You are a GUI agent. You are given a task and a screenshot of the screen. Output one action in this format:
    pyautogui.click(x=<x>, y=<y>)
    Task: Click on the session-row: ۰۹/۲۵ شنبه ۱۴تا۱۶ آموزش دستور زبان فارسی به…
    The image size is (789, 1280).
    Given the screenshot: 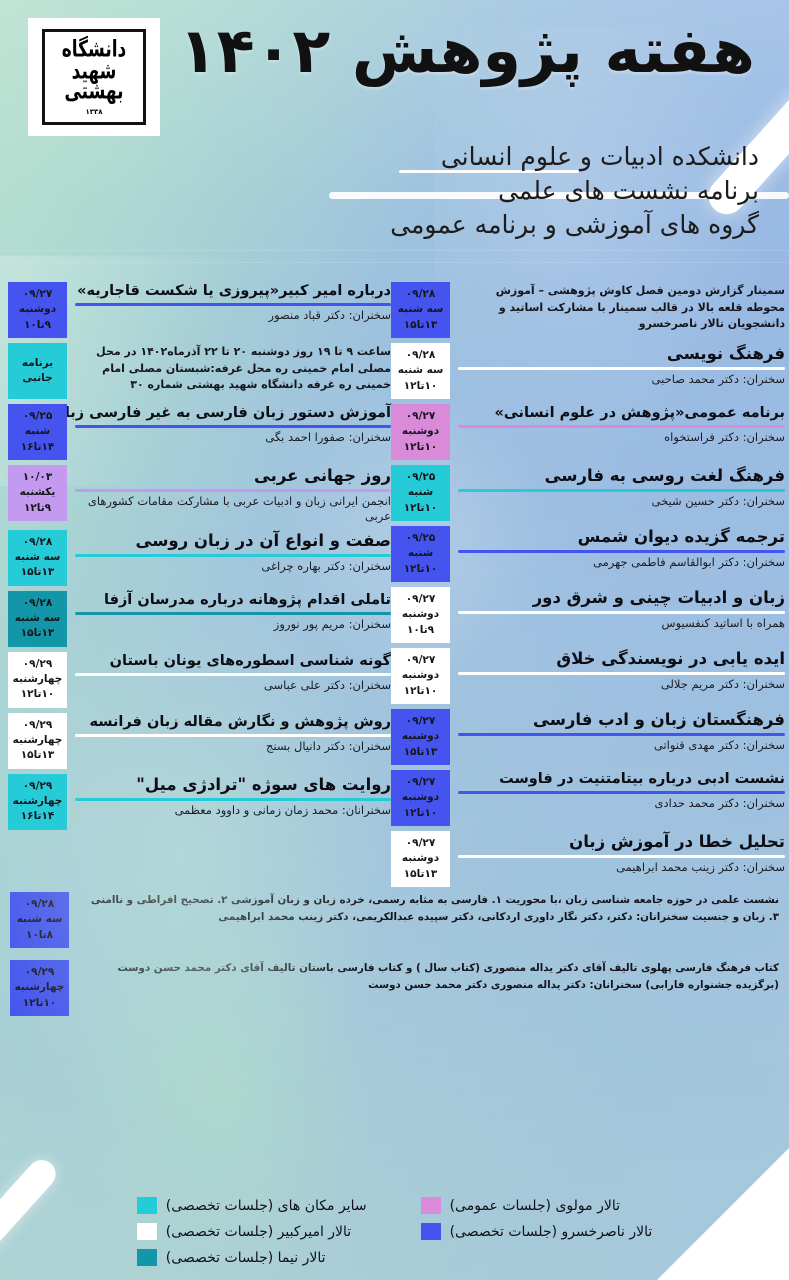 What is the action you would take?
    pyautogui.click(x=199, y=432)
    